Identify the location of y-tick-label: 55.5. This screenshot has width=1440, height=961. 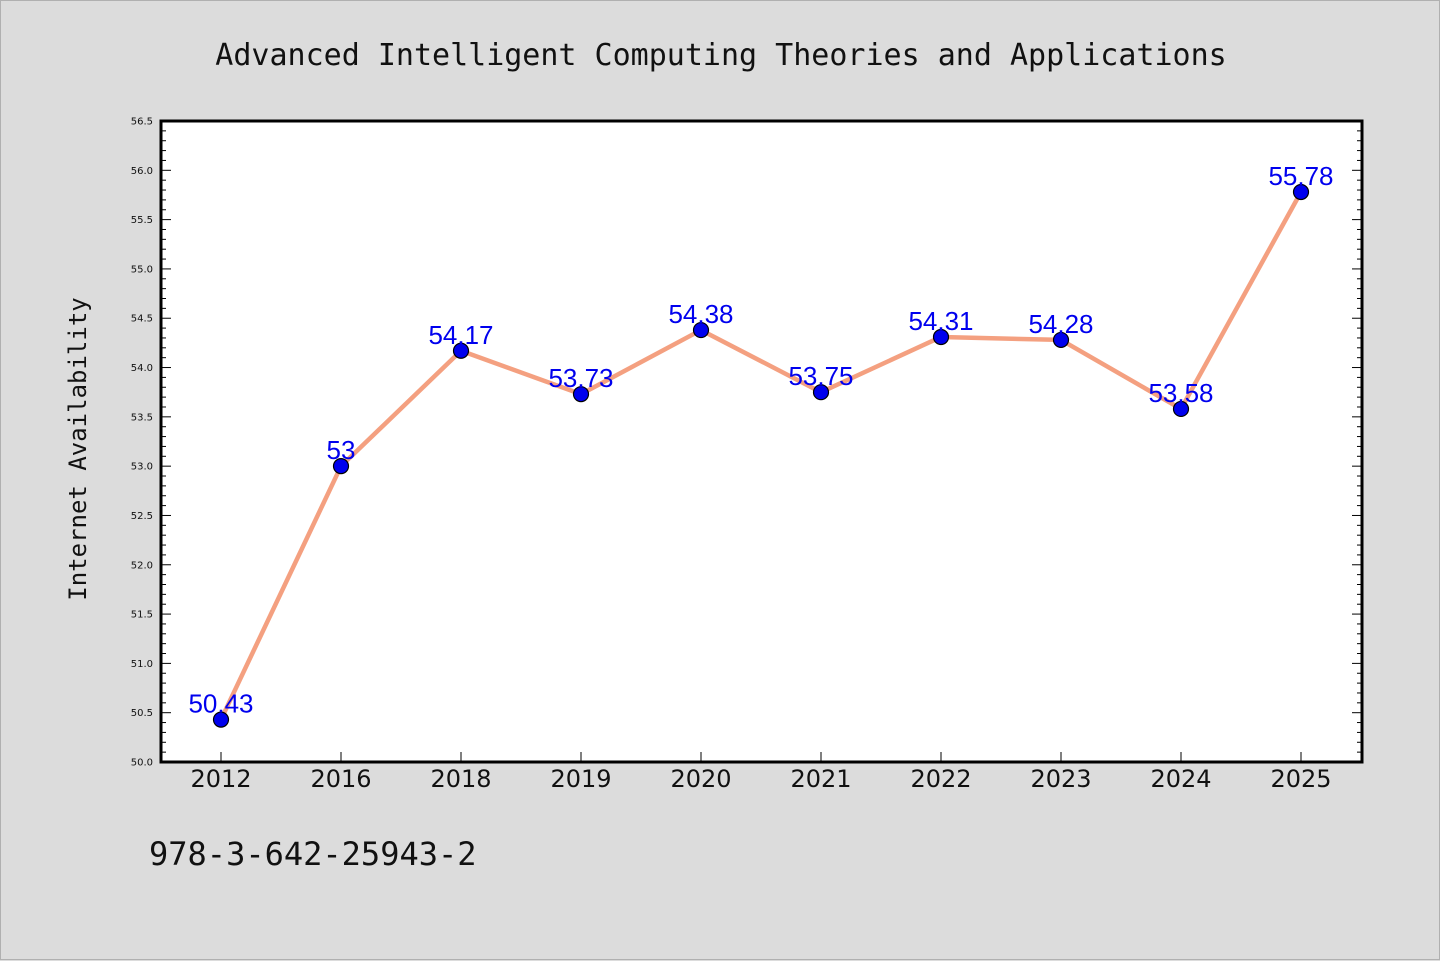
(142, 220).